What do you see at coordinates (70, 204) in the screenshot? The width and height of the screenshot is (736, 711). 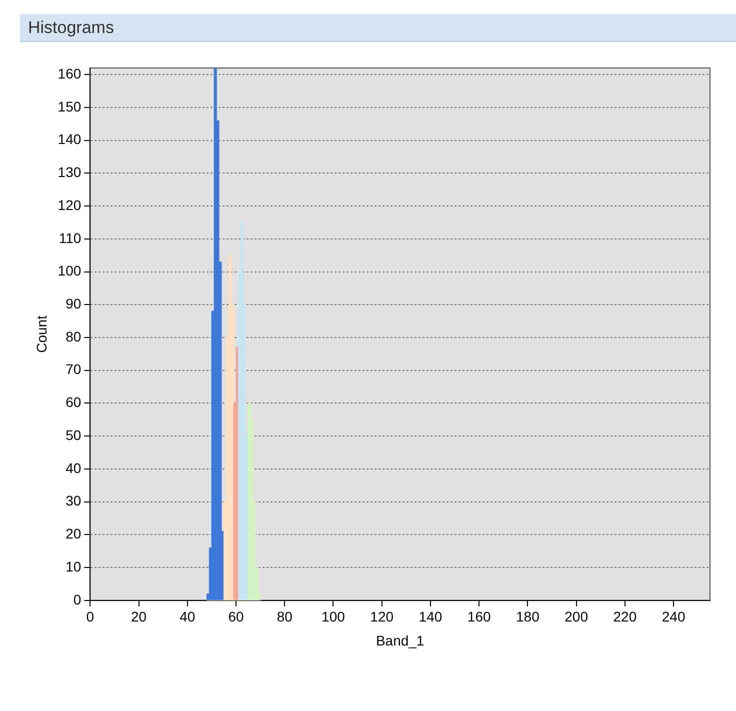 I see `y-tick-label: 120` at bounding box center [70, 204].